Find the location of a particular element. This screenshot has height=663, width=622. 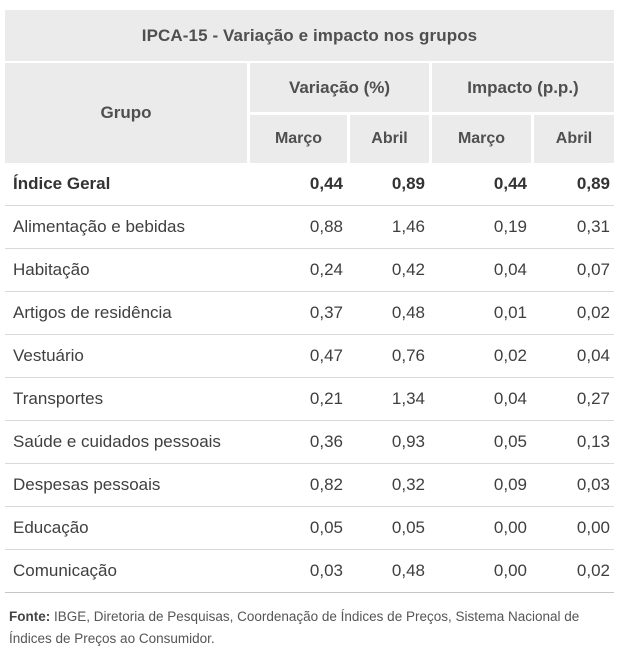

row-value: 0,01 is located at coordinates (510, 312).